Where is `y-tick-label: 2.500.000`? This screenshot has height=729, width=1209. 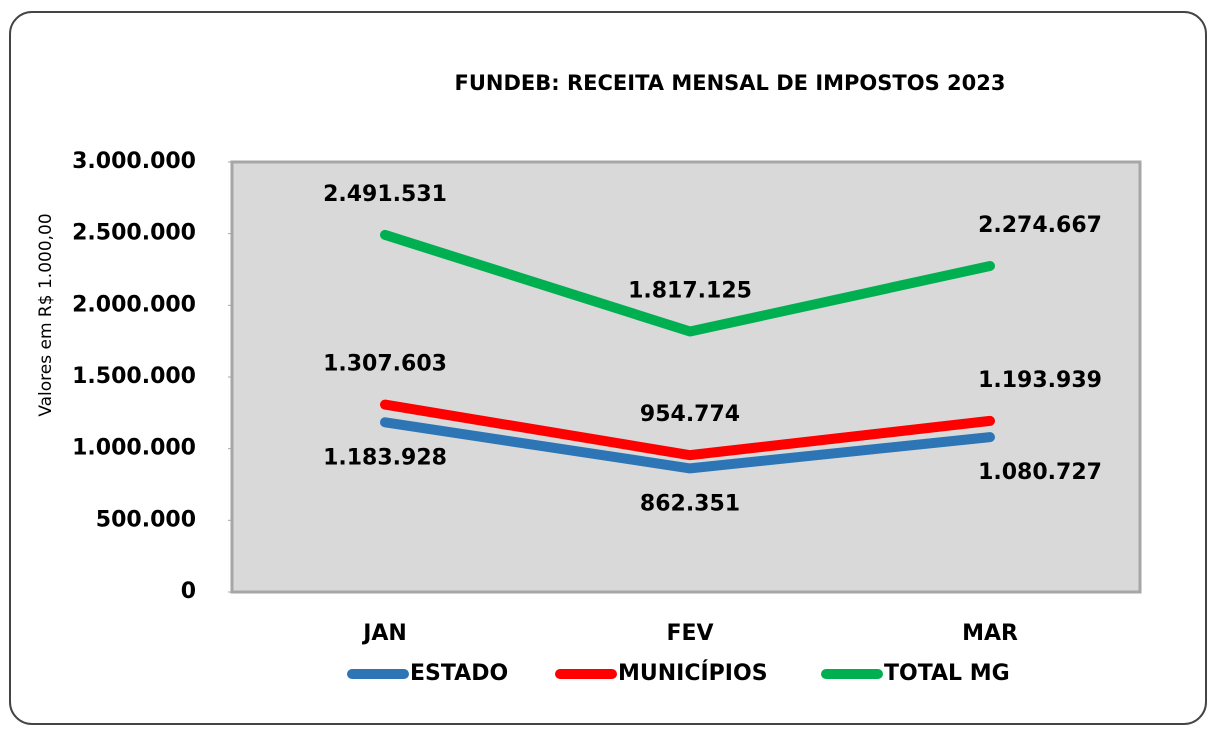
y-tick-label: 2.500.000 is located at coordinates (134, 233).